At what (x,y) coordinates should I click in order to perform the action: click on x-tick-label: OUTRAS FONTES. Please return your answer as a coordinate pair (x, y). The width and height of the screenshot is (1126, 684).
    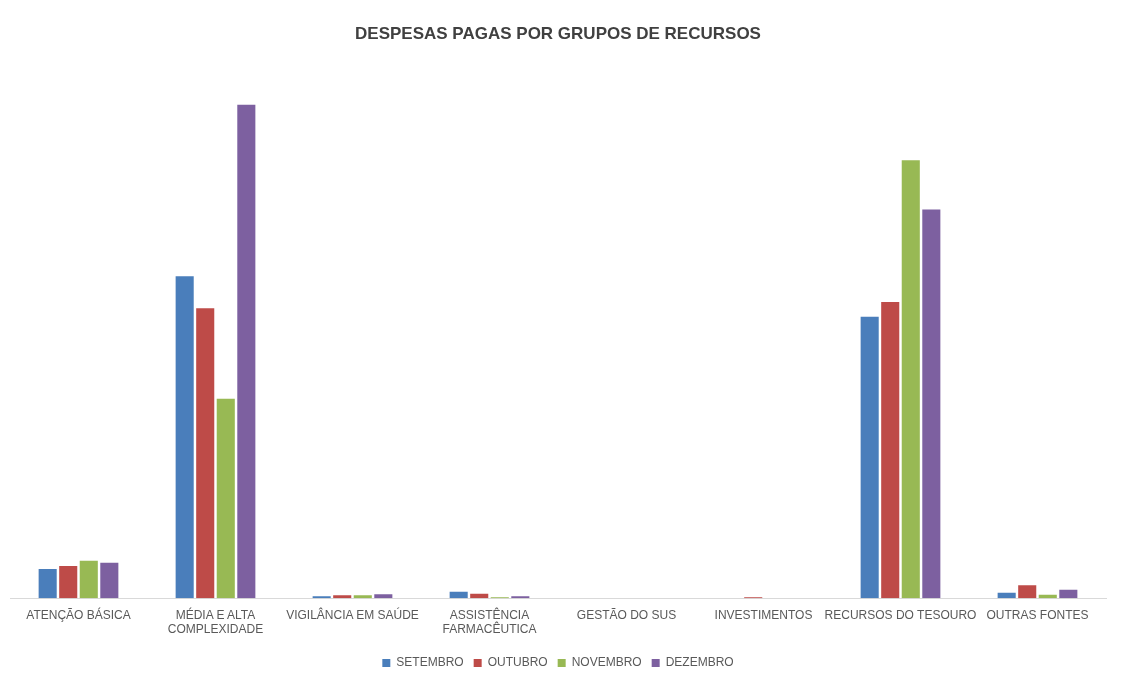
    Looking at the image, I should click on (1037, 614).